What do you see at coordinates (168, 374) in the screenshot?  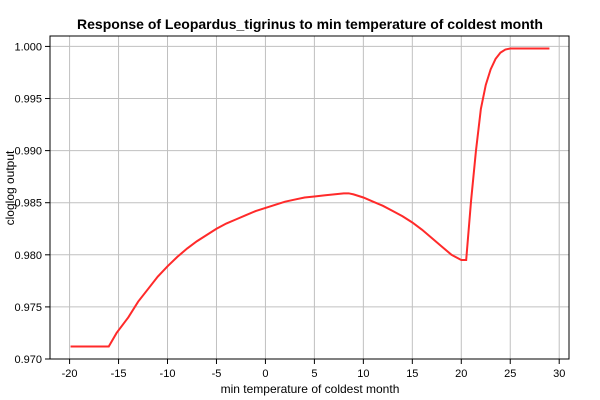 I see `x-tick-label: -10` at bounding box center [168, 374].